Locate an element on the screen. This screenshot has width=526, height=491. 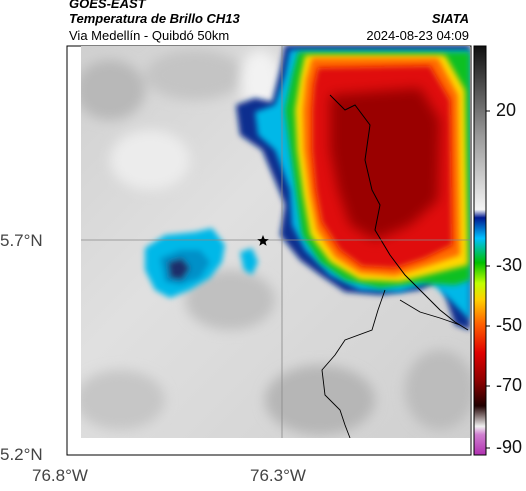
storm-cell-small is located at coordinates (201, 263).